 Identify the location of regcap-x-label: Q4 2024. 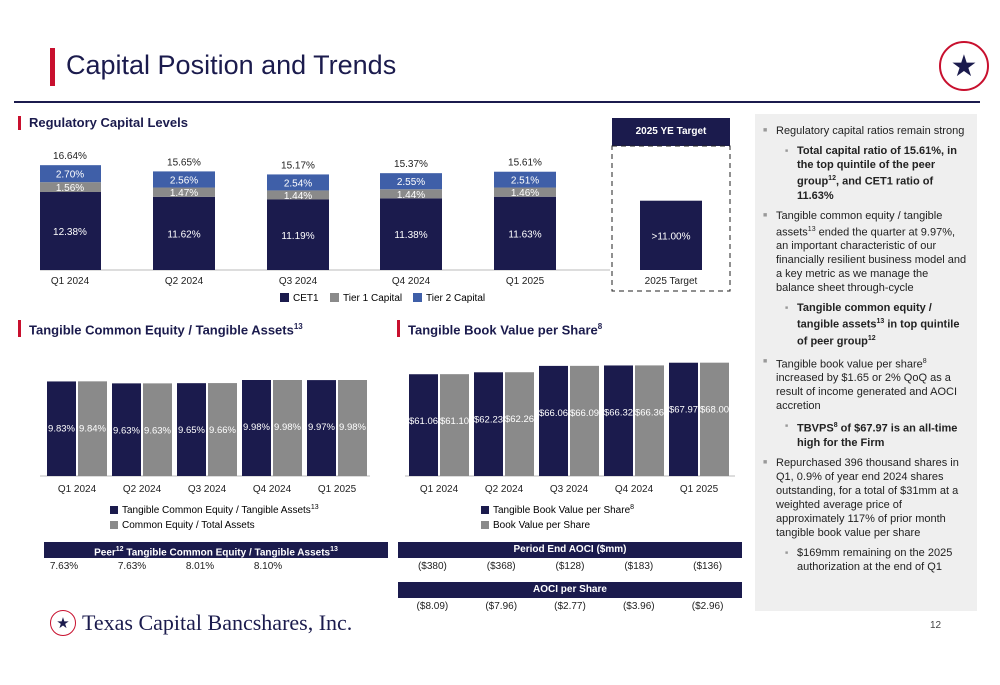
(411, 281).